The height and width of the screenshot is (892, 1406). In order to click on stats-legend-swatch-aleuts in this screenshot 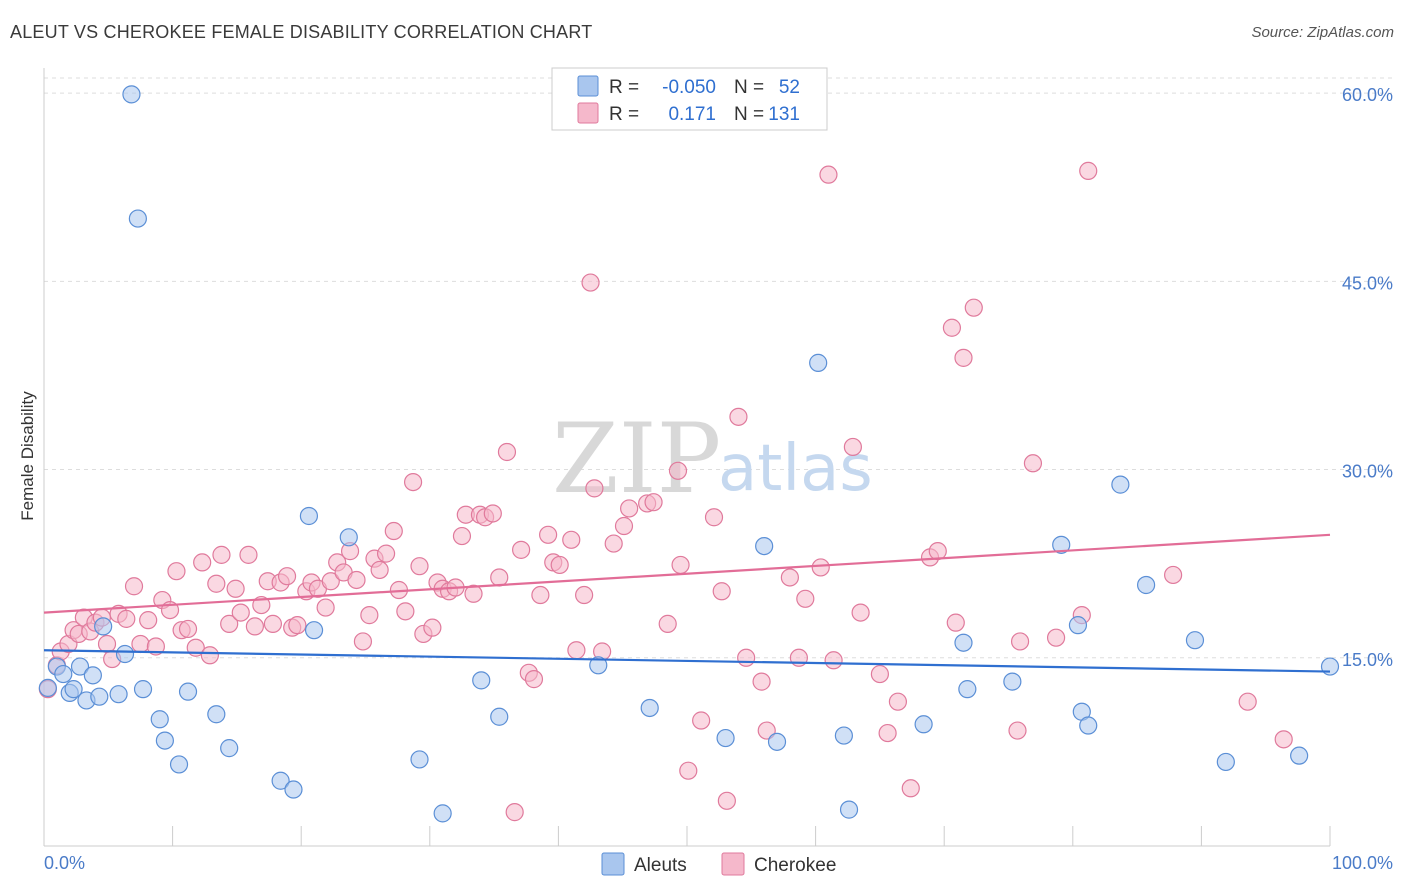, I will do `click(588, 86)`.